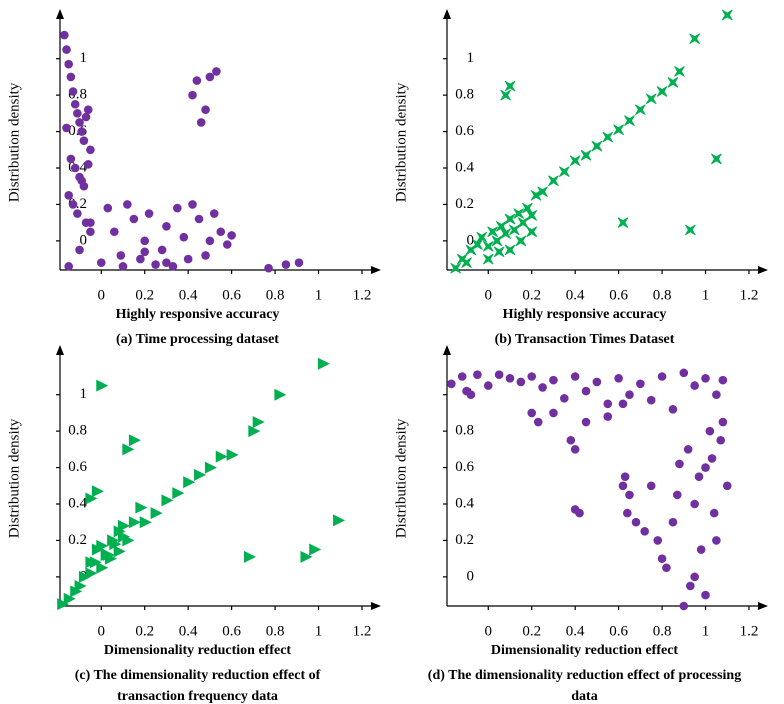 The width and height of the screenshot is (784, 704). I want to click on caption: transaction frequency data, so click(197, 696).